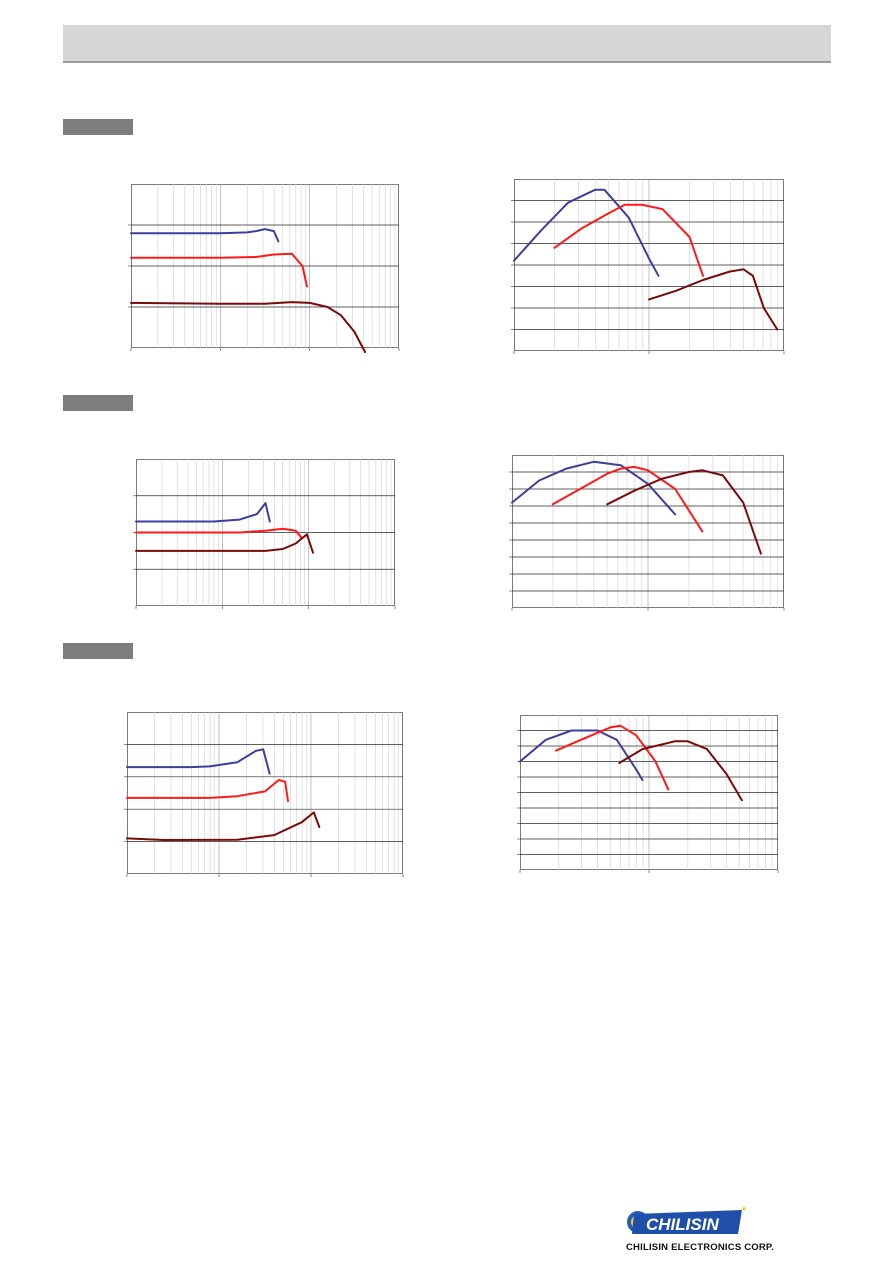 This screenshot has height=1263, width=893. I want to click on chart-section1-right, so click(648, 266).